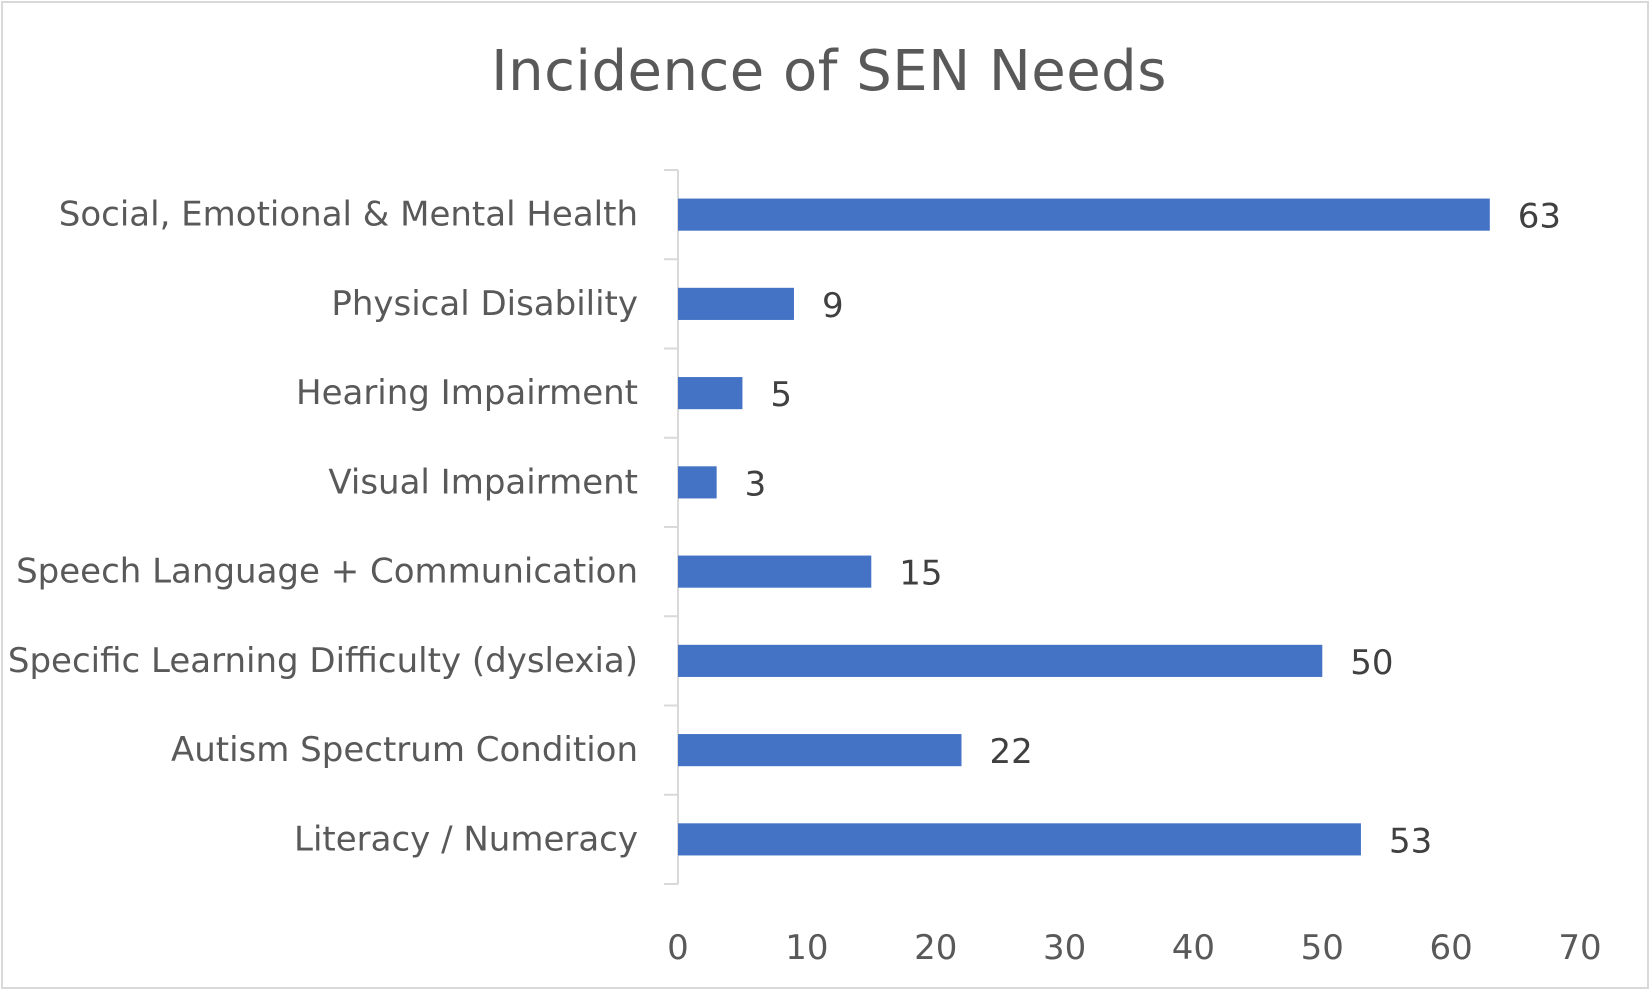  What do you see at coordinates (1371, 663) in the screenshot?
I see `data-label: 50` at bounding box center [1371, 663].